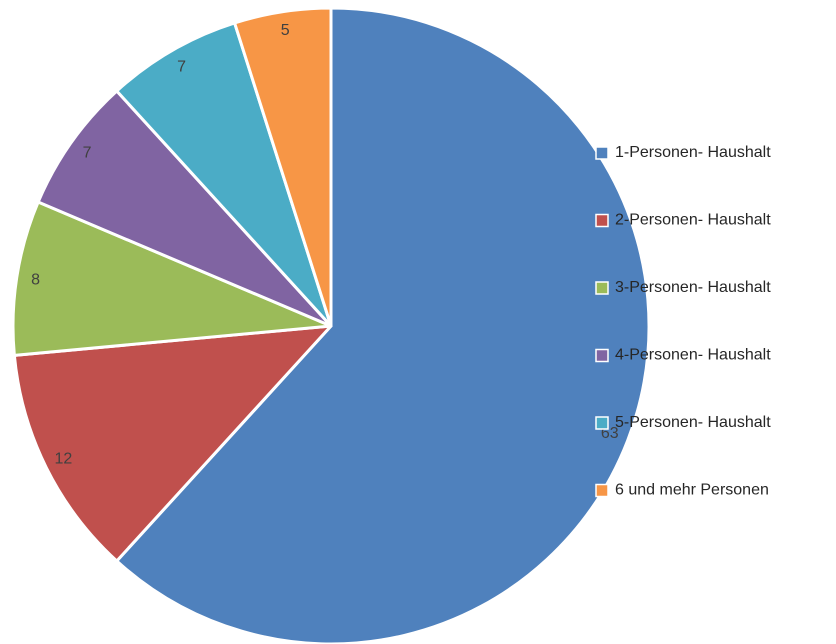 This screenshot has width=836, height=644. I want to click on data-label-4-personen-haushalt: 7, so click(87, 153).